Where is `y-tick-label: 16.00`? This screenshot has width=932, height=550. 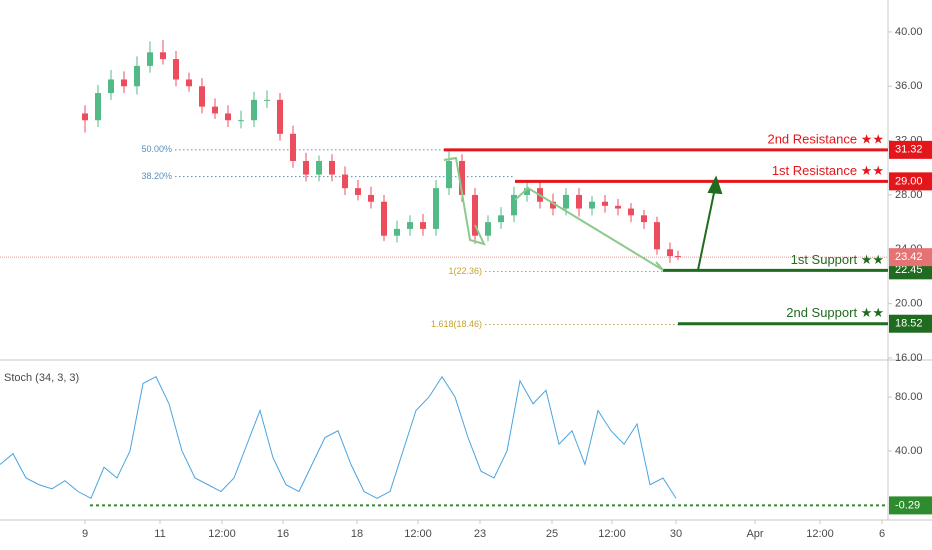
y-tick-label: 16.00 is located at coordinates (909, 358).